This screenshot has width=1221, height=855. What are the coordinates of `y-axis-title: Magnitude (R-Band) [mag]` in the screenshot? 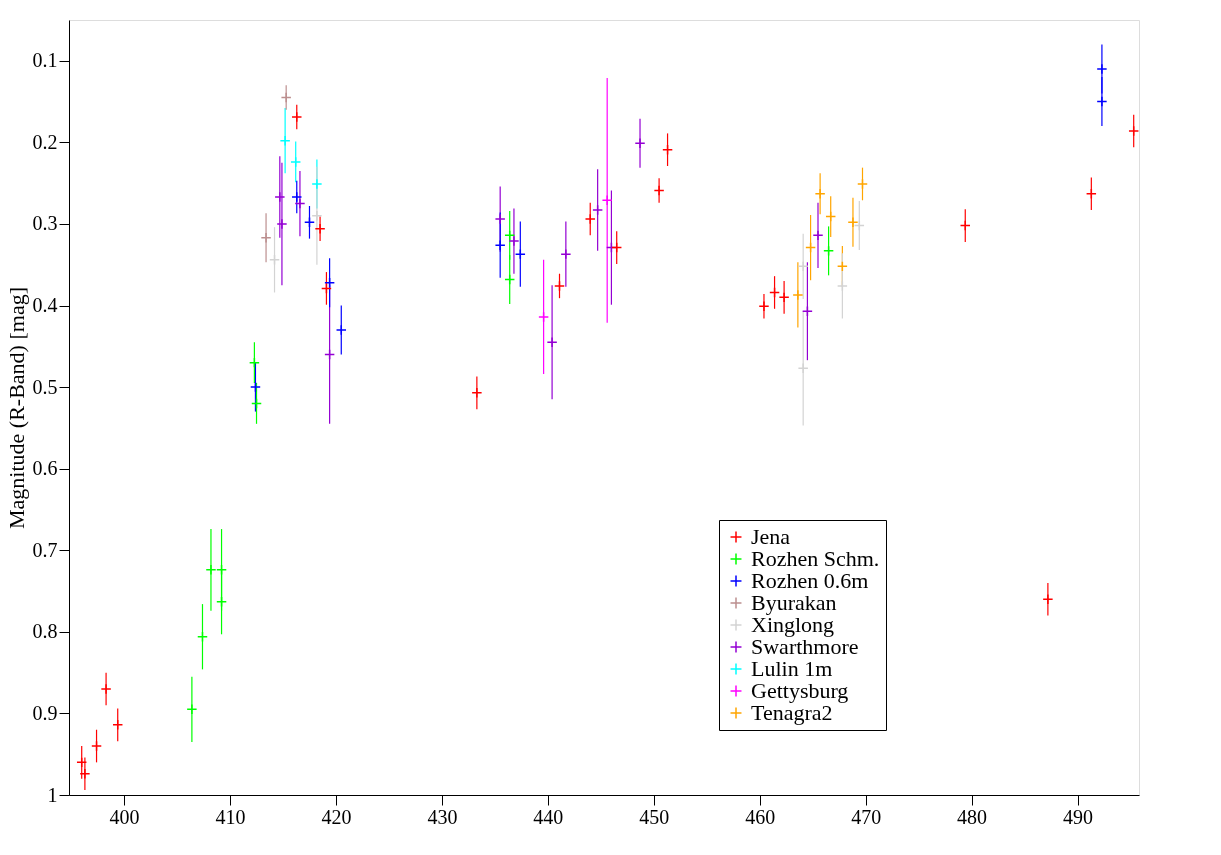 It's located at (16, 408).